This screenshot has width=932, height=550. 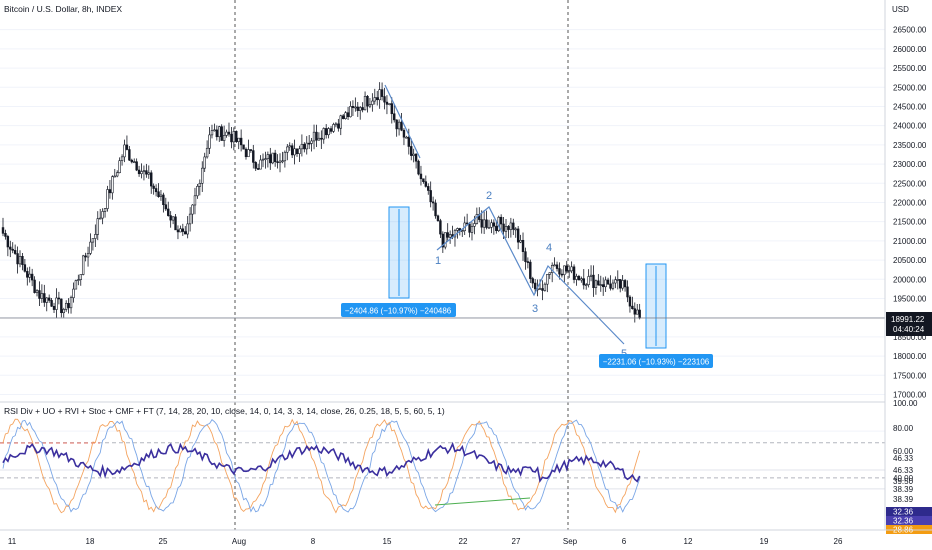 What do you see at coordinates (90, 541) in the screenshot?
I see `time-tick: 18` at bounding box center [90, 541].